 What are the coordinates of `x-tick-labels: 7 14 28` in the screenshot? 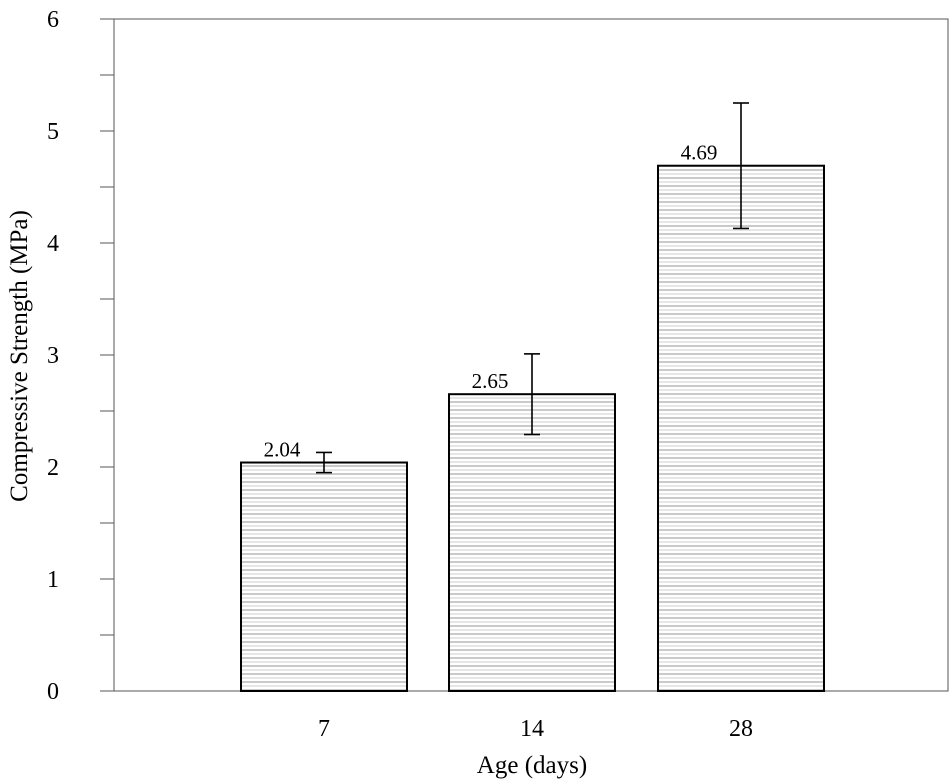 It's located at (535, 729).